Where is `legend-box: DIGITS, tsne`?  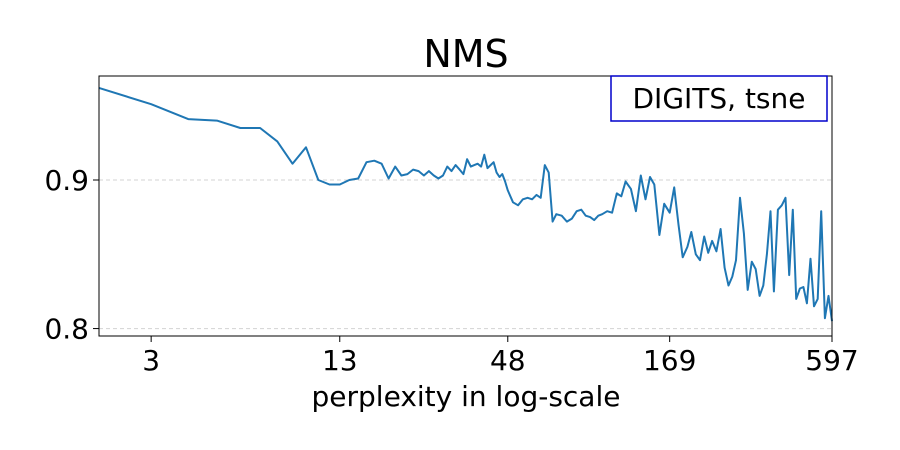 legend-box: DIGITS, tsne is located at coordinates (719, 98).